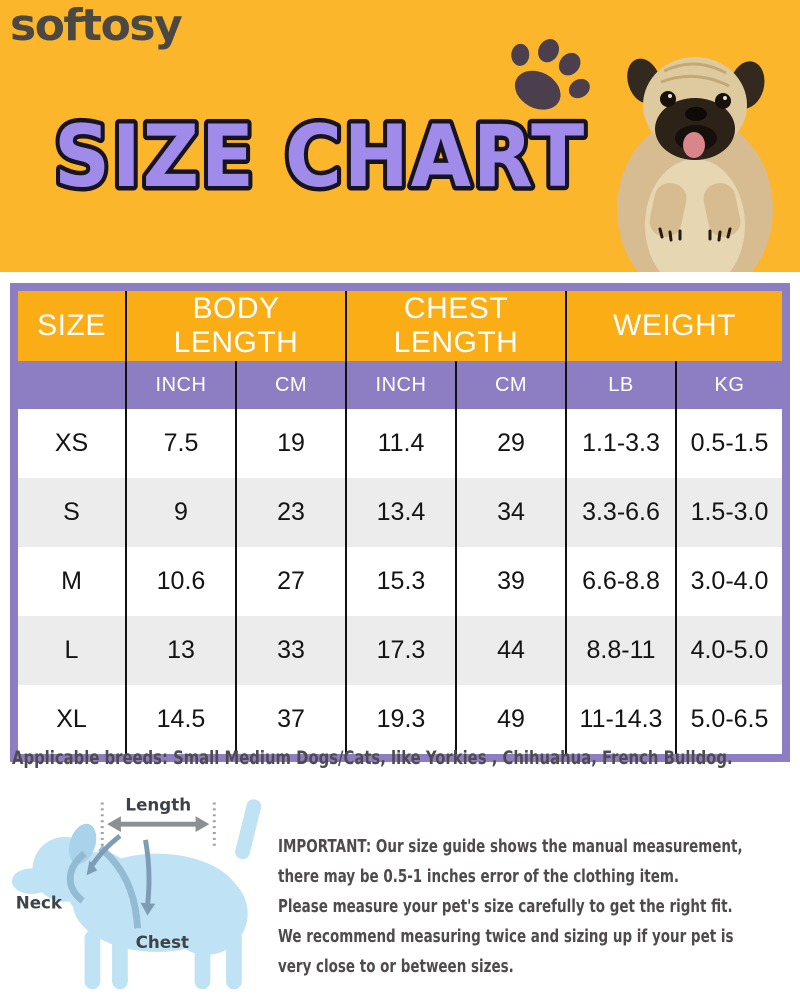  Describe the element at coordinates (675, 324) in the screenshot. I see `col-weight: WEIGHT` at that location.